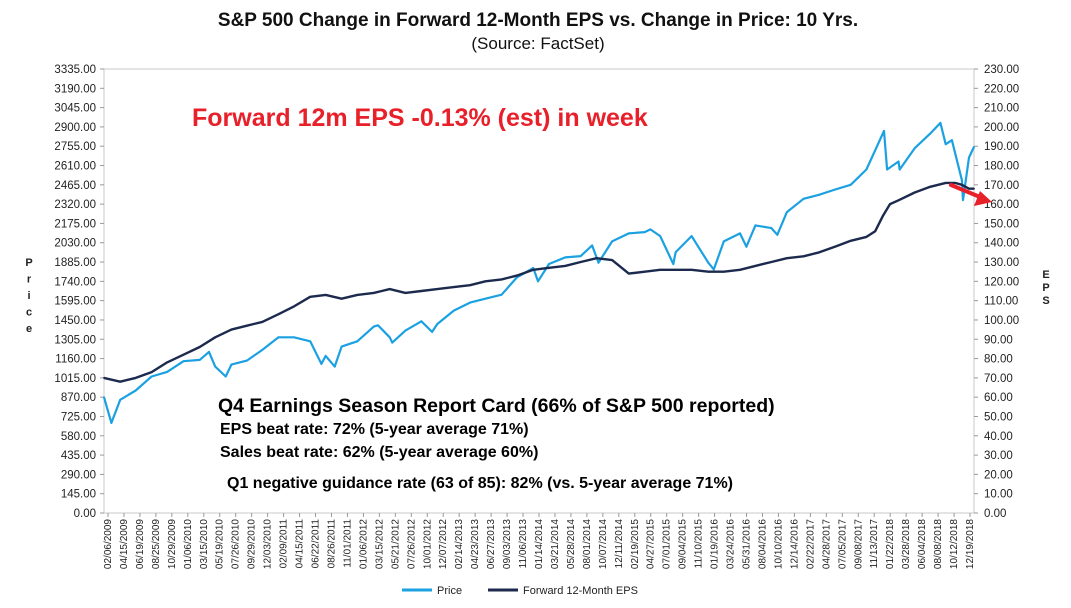 Image resolution: width=1071 pixels, height=608 pixels. I want to click on x-tick-label: 07/01/2015, so click(667, 544).